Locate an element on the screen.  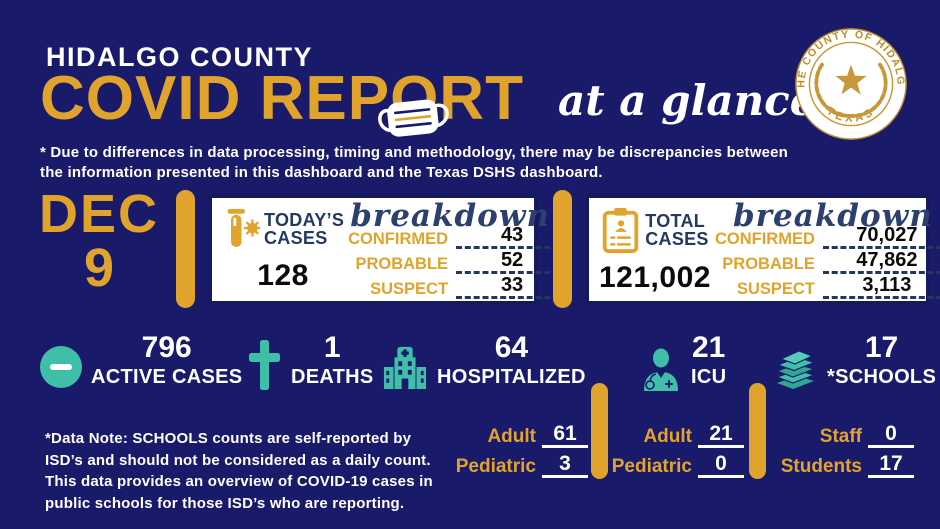
hospitalized-pediatric-value: 3 is located at coordinates (565, 465).